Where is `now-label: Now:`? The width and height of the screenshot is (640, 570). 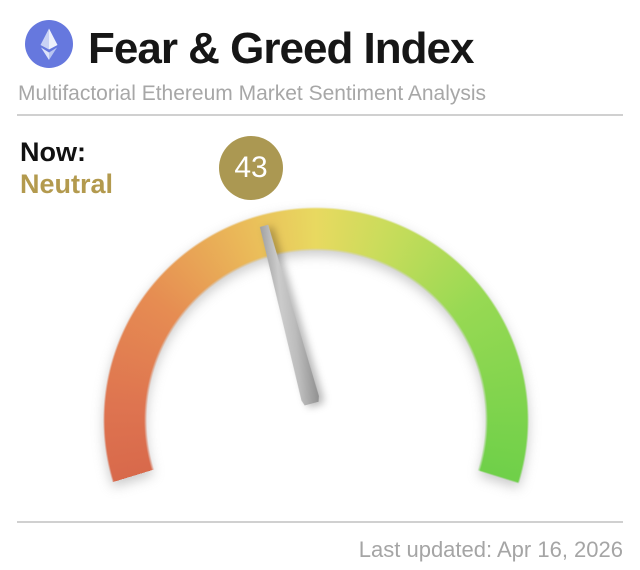
now-label: Now: is located at coordinates (53, 152).